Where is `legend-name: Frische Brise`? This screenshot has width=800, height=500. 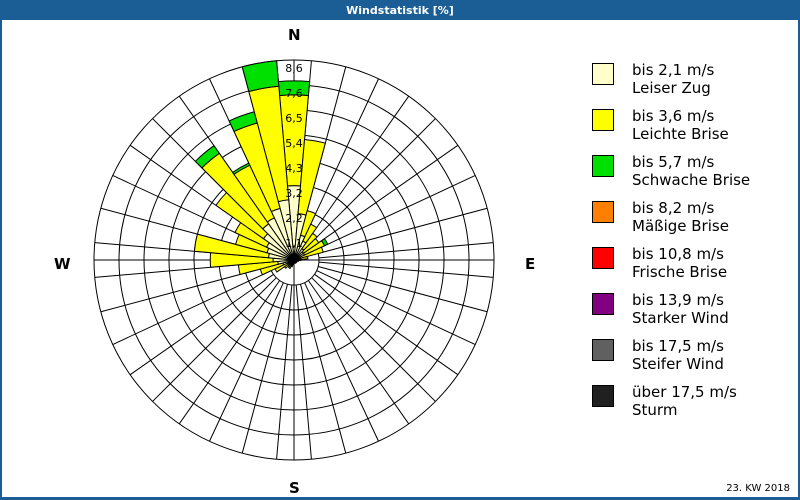
legend-name: Frische Brise is located at coordinates (680, 272).